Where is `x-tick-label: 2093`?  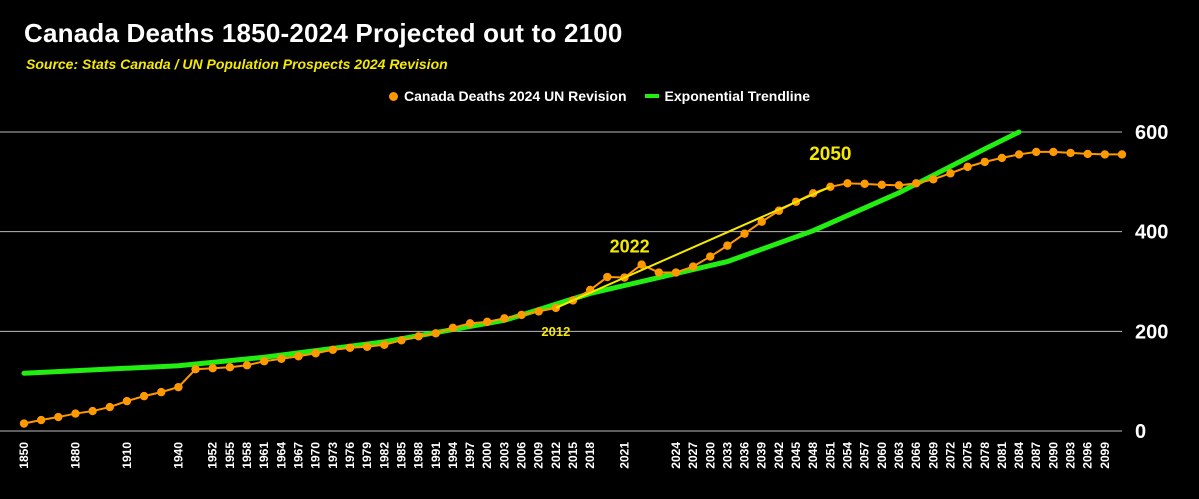
x-tick-label: 2093 is located at coordinates (1071, 455).